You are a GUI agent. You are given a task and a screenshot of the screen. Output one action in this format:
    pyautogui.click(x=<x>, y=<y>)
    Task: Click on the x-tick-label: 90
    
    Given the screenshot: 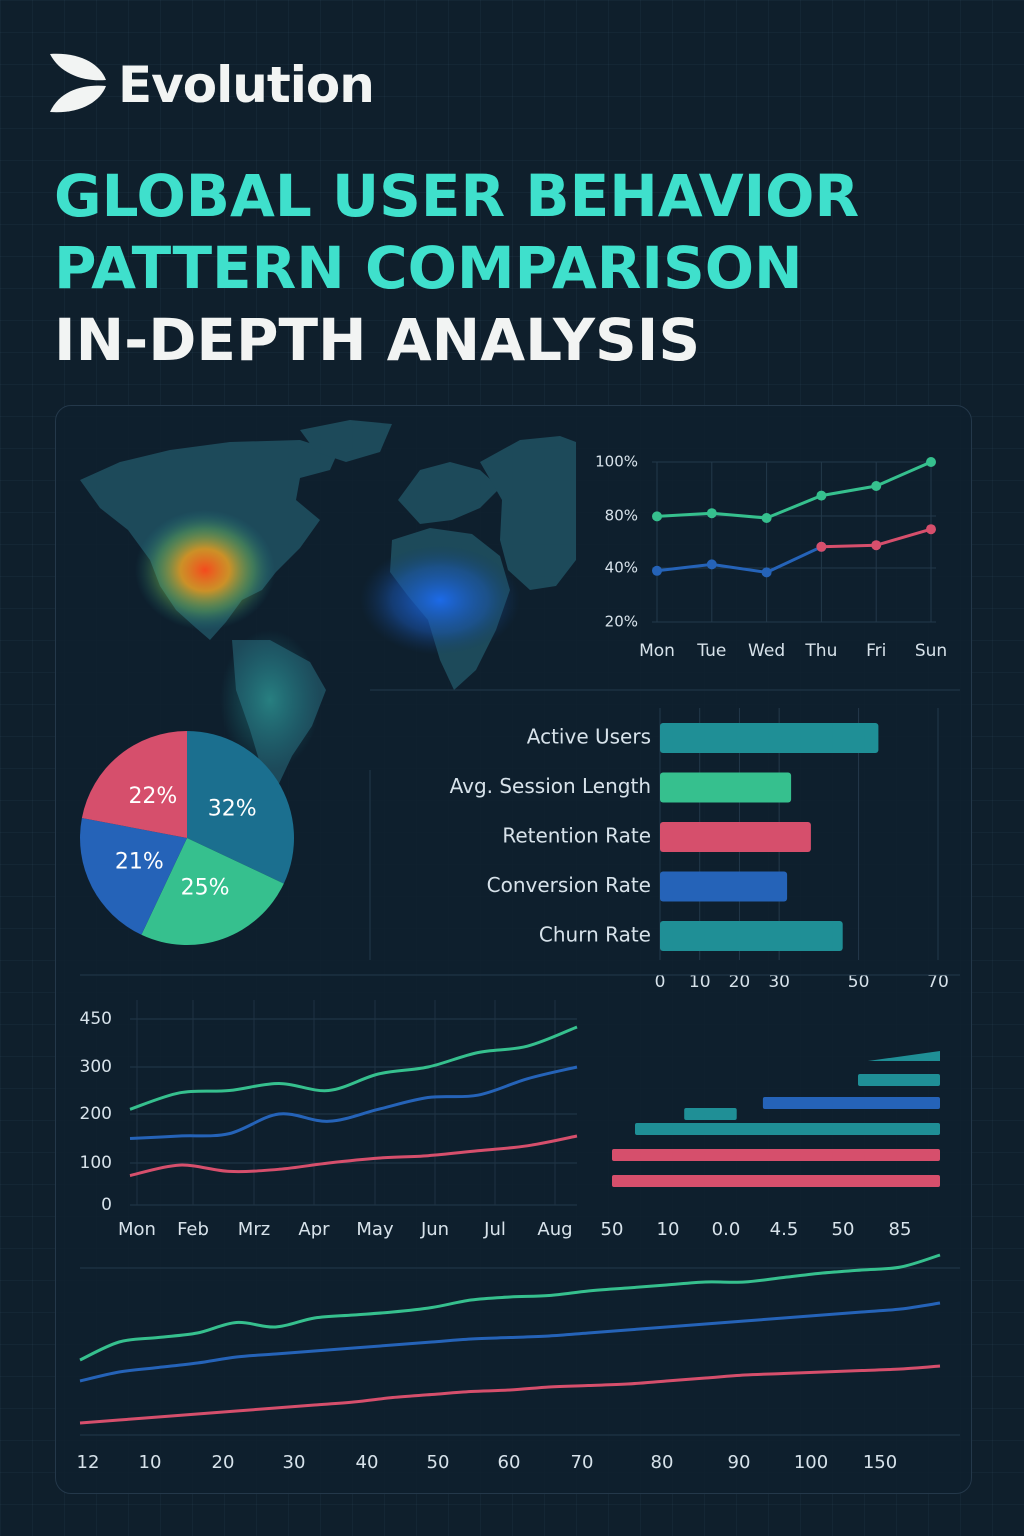 What is the action you would take?
    pyautogui.click(x=739, y=1462)
    